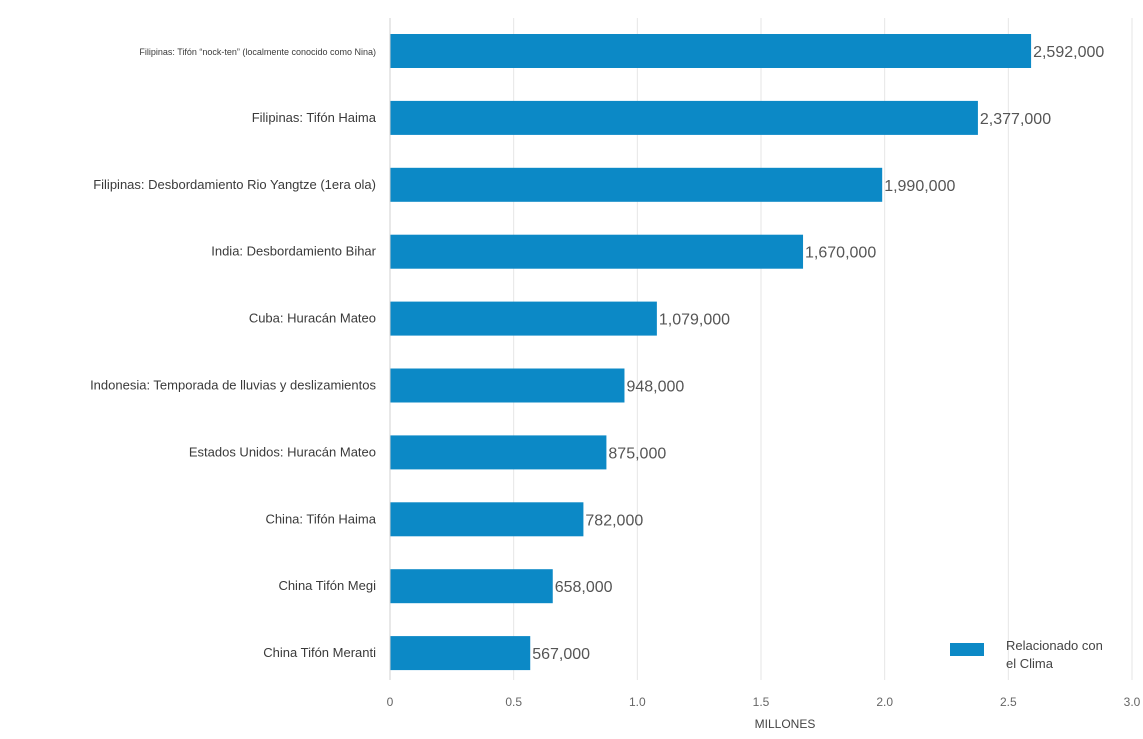  I want to click on x-tick-label: 2.5, so click(1008, 702).